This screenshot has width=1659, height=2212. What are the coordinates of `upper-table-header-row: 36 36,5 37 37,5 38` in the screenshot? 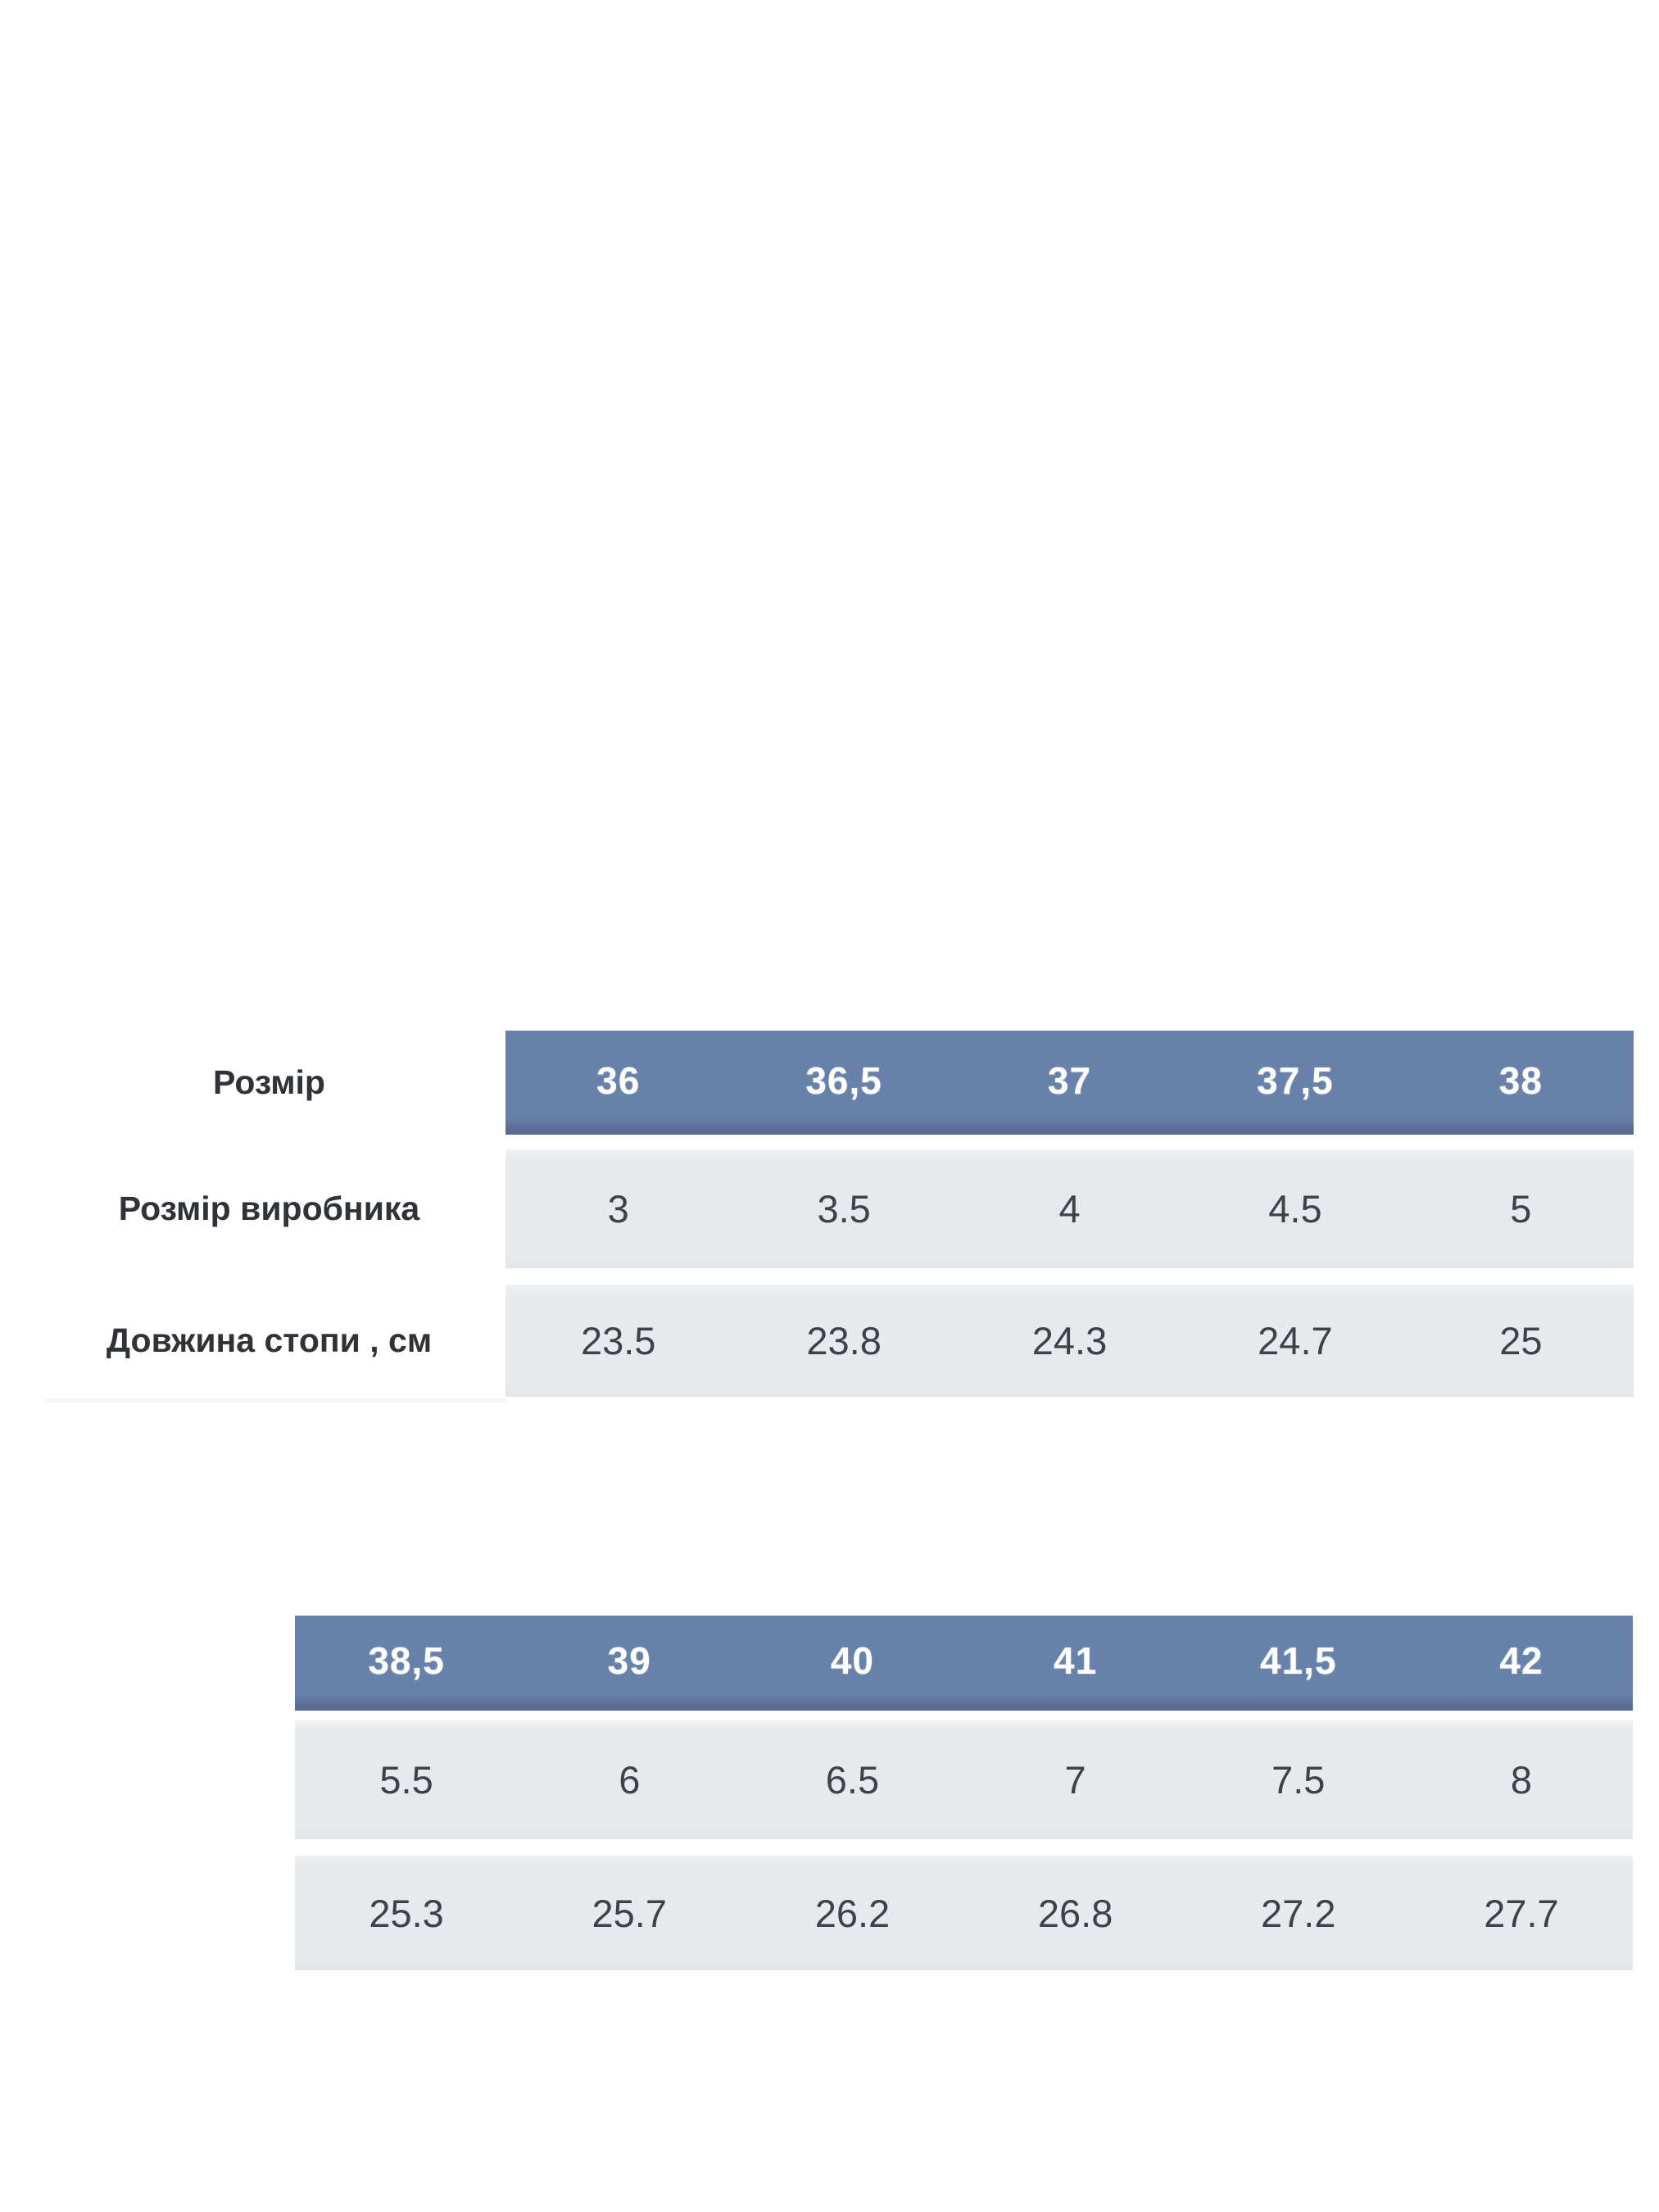 It's located at (1069, 1083).